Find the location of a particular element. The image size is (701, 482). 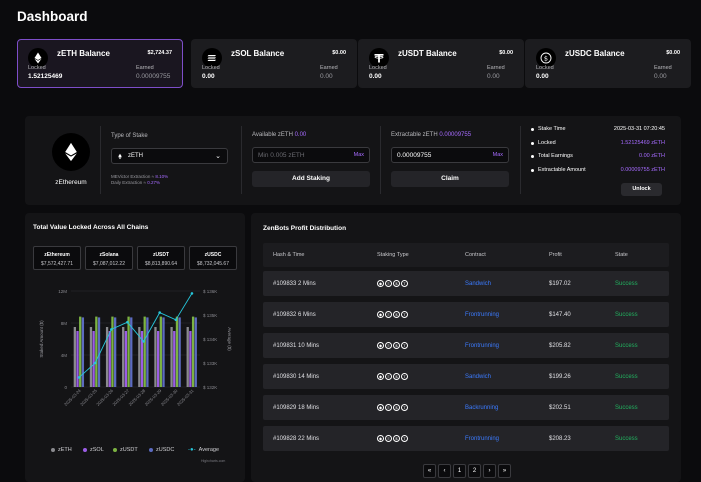

balance-name: zUSDT Balance is located at coordinates (427, 53).